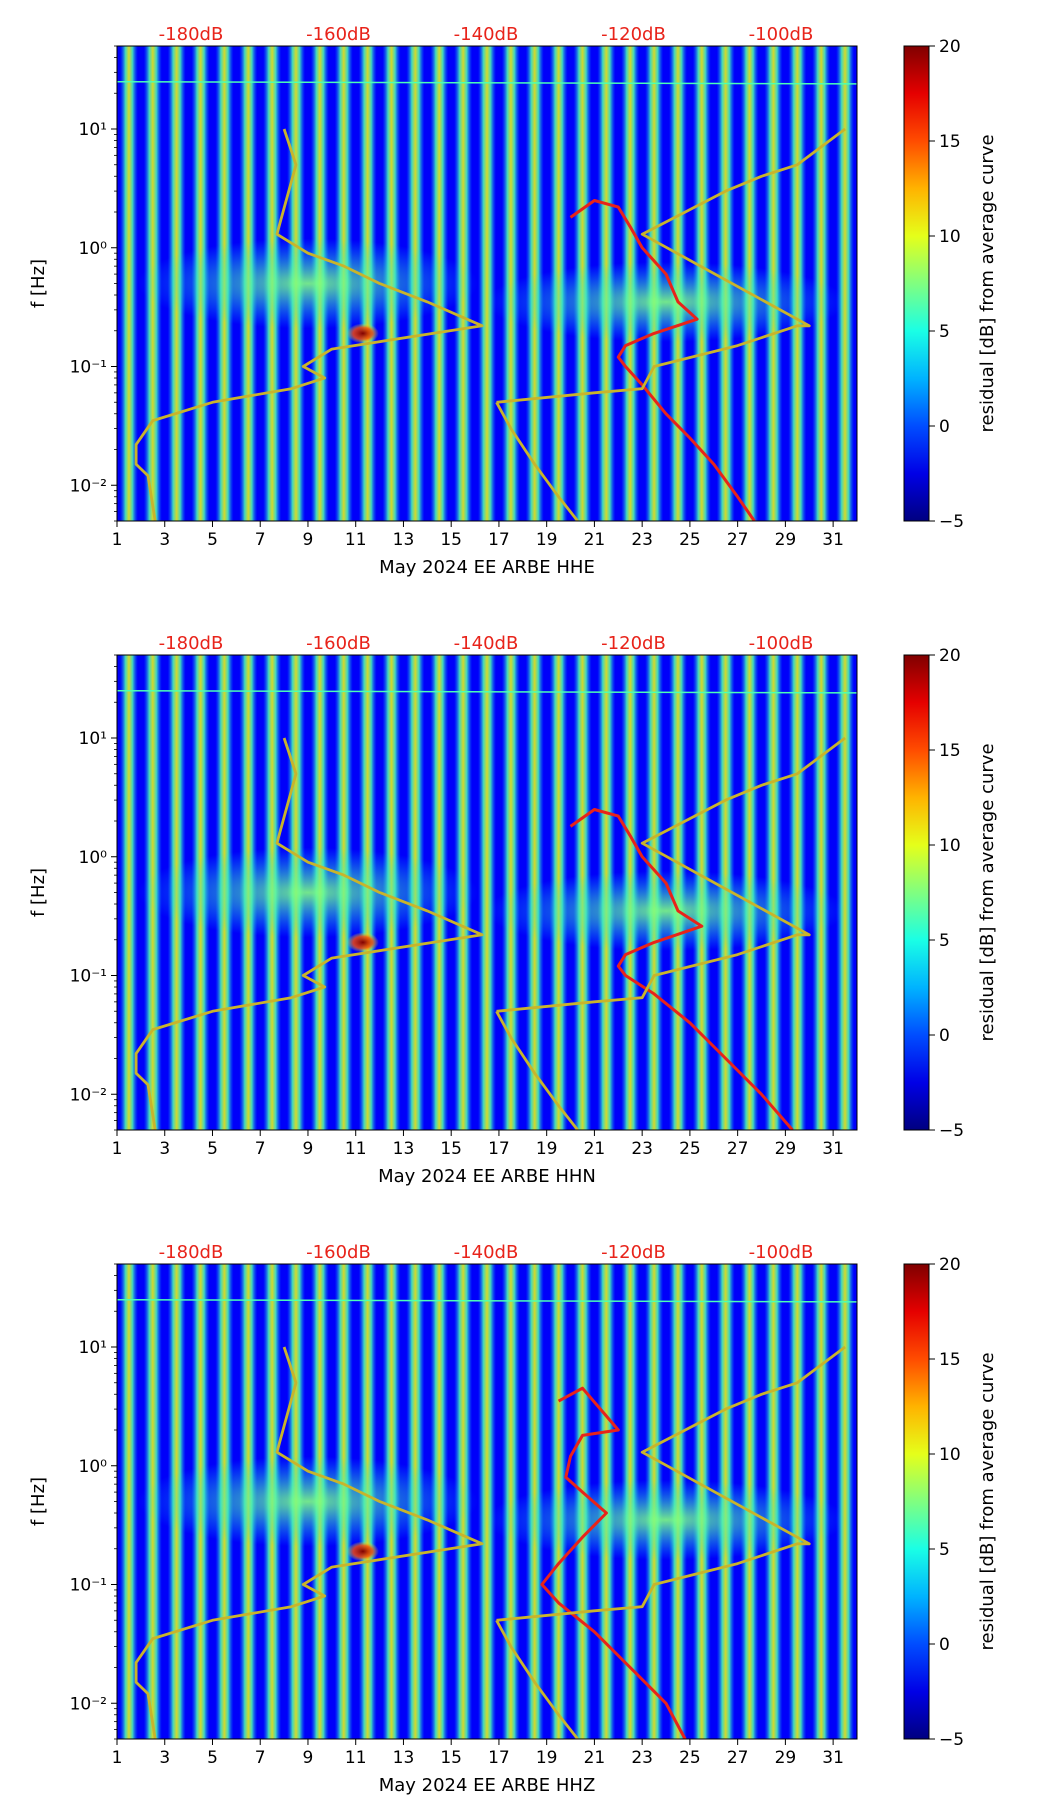 The height and width of the screenshot is (1810, 1052). I want to click on colorbar, so click(916, 1501).